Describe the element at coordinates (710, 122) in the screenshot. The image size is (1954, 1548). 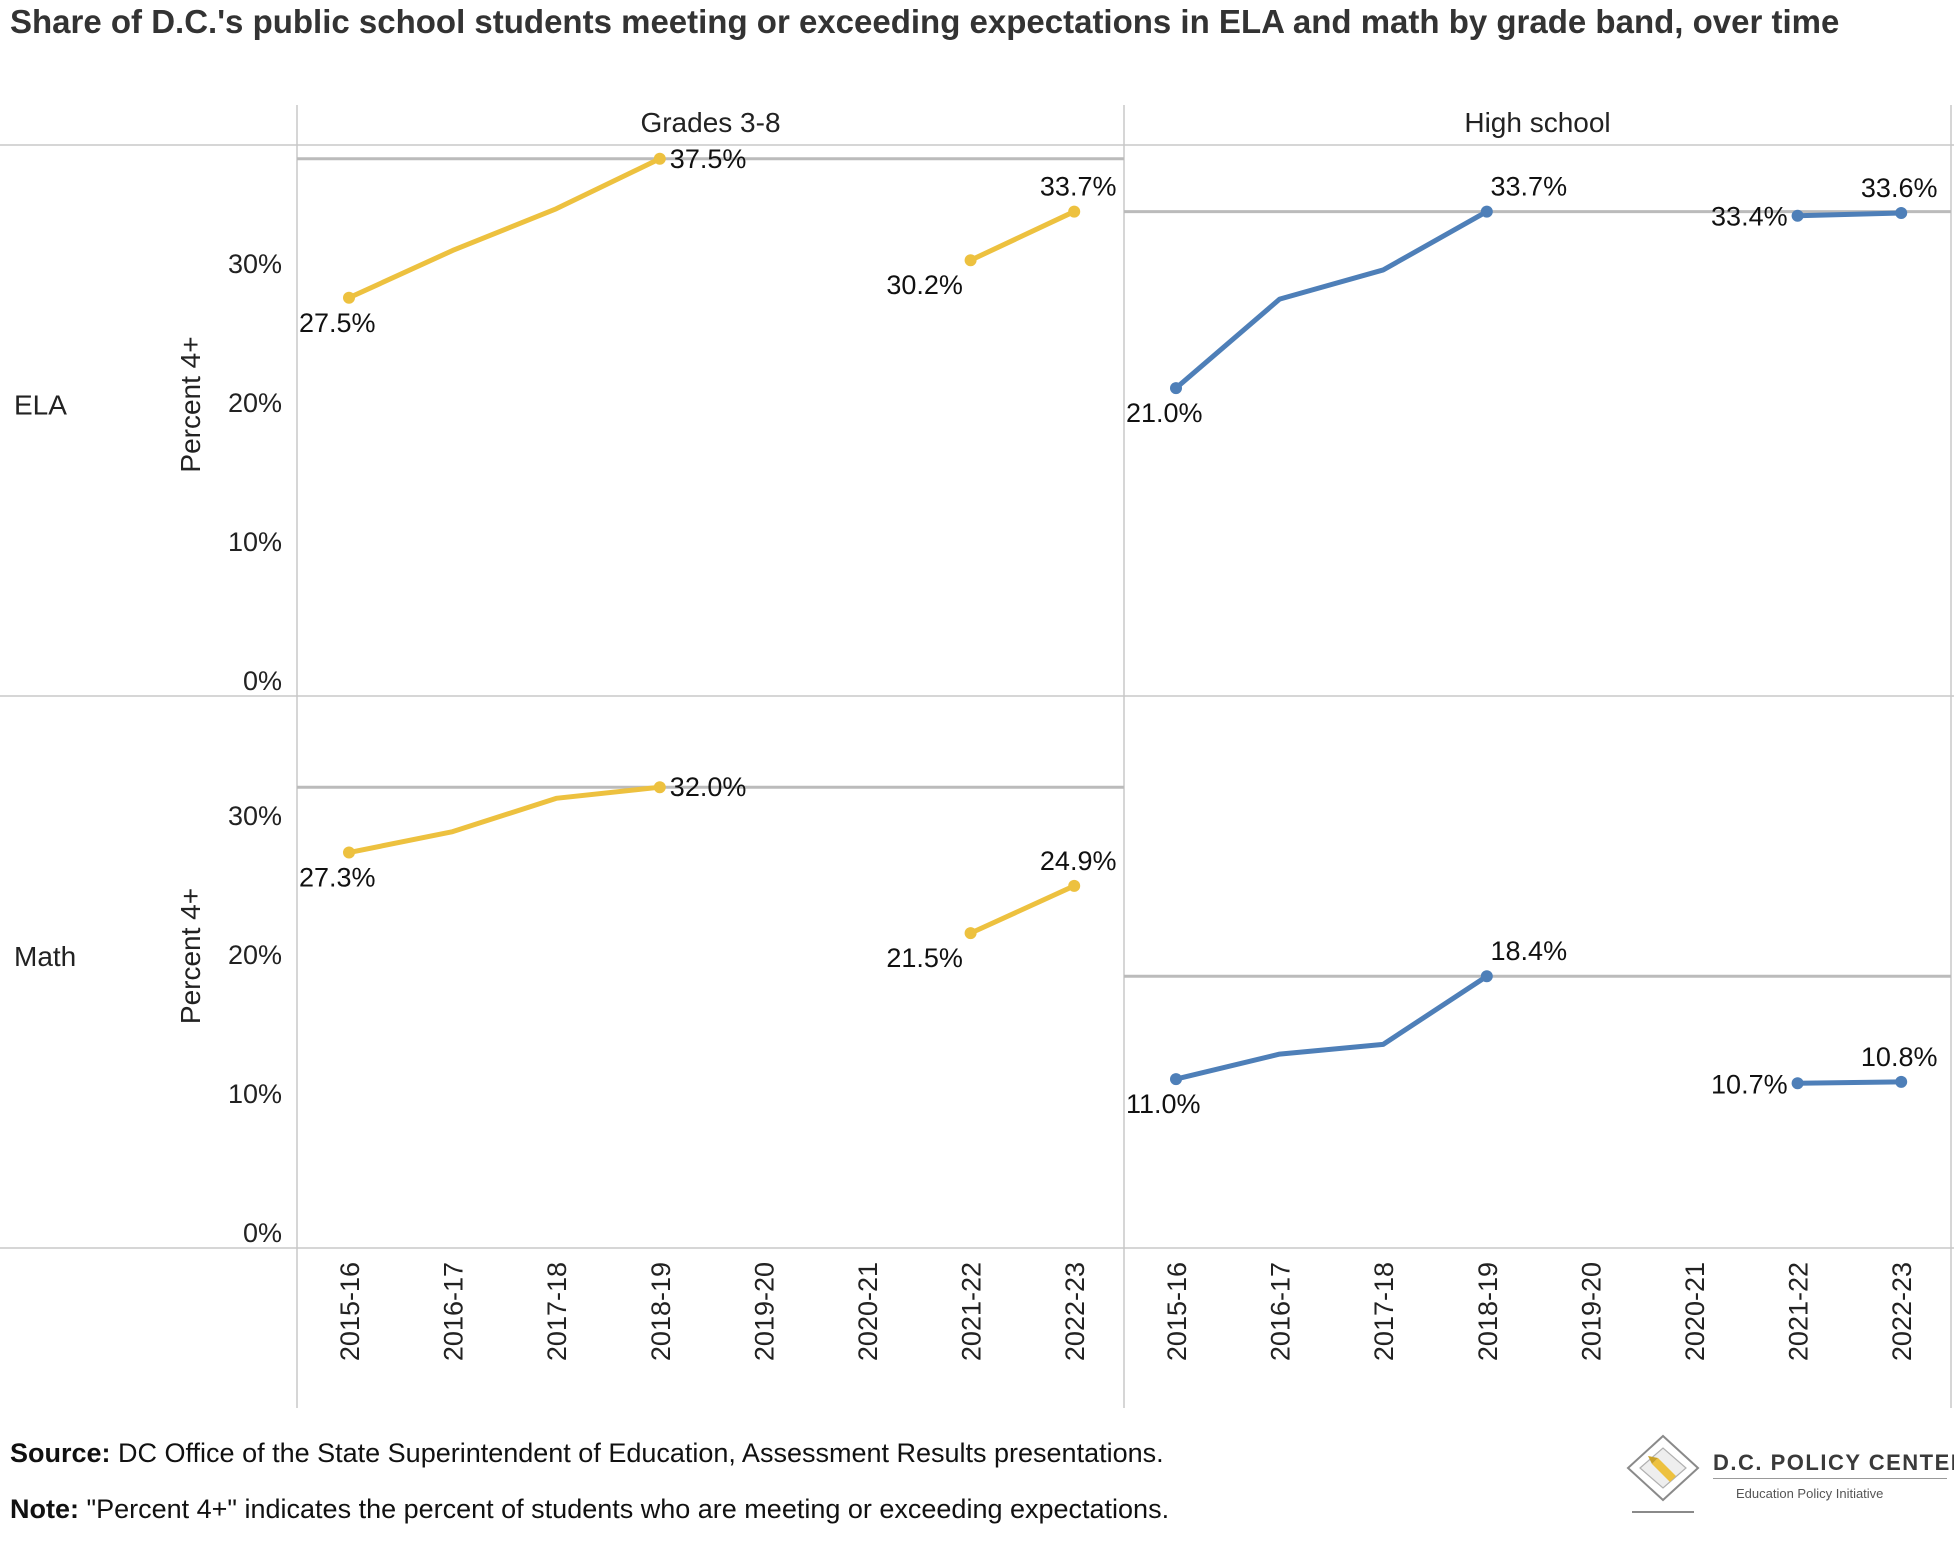
I see `column-header: Grades 3-8` at that location.